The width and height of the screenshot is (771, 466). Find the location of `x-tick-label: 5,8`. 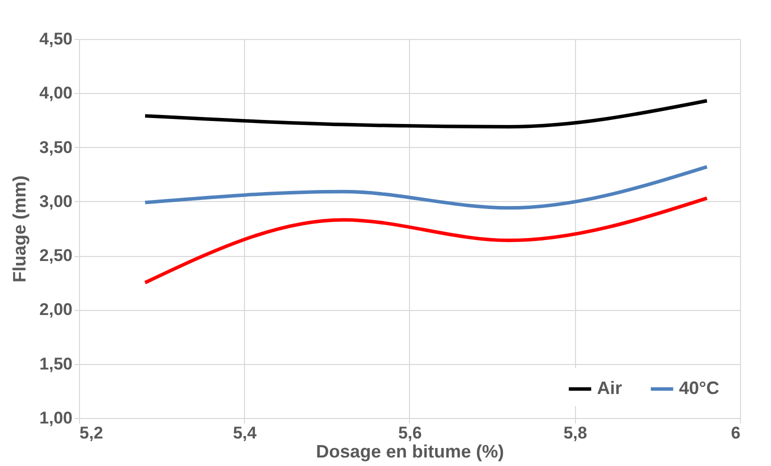

x-tick-label: 5,8 is located at coordinates (575, 433).